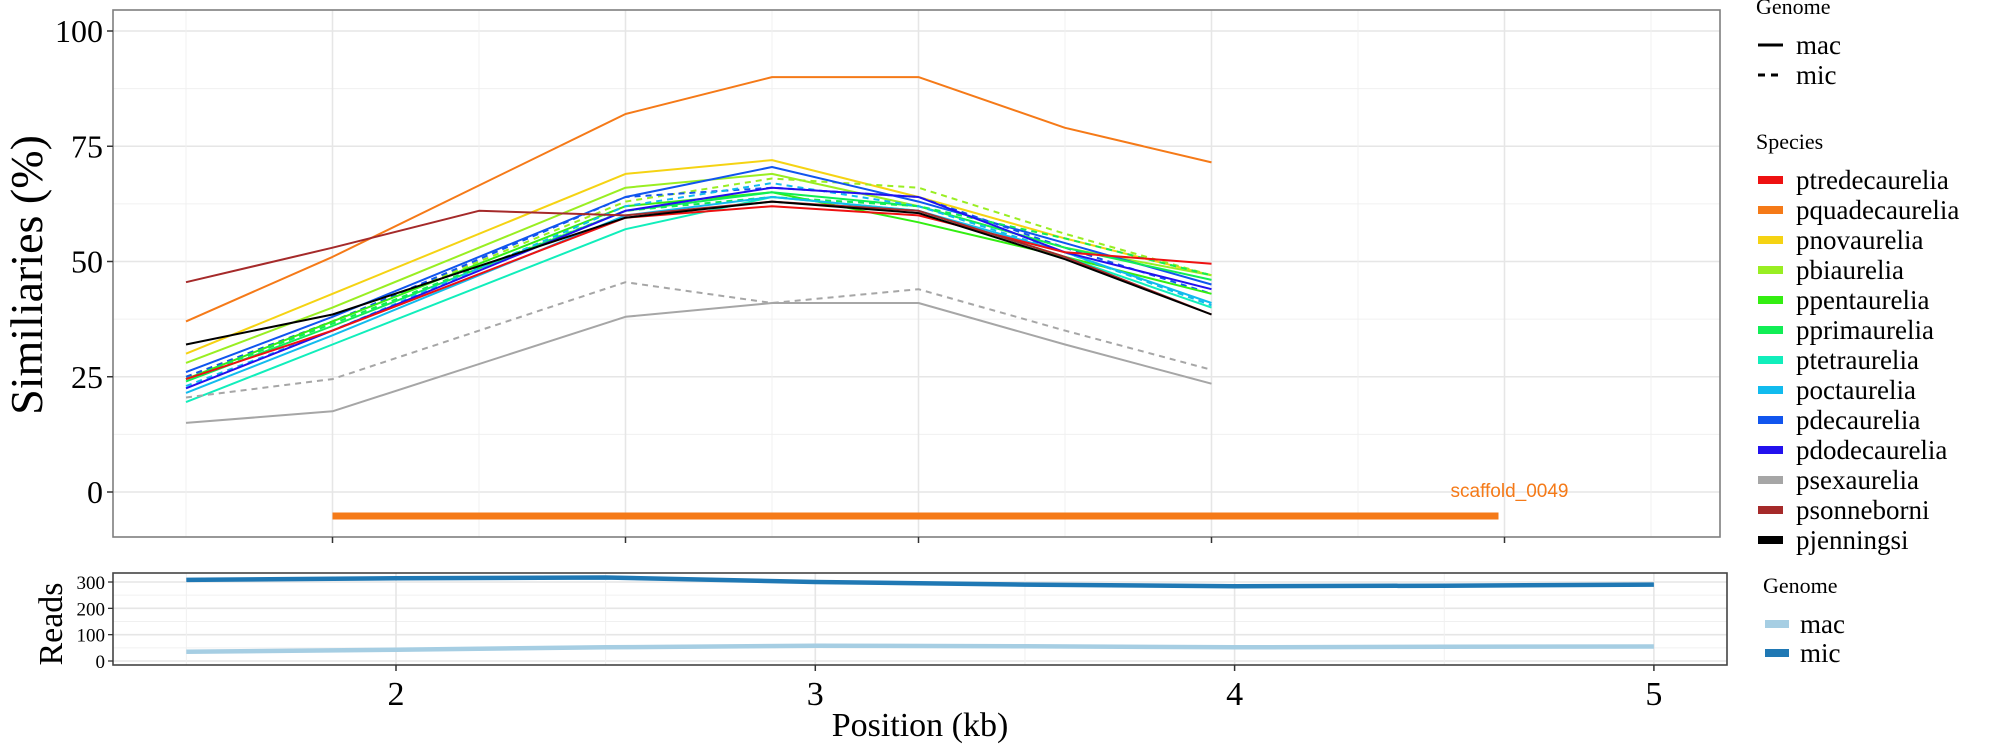  What do you see at coordinates (1770, 180) in the screenshot?
I see `legend-swatch-ptredecaurelia` at bounding box center [1770, 180].